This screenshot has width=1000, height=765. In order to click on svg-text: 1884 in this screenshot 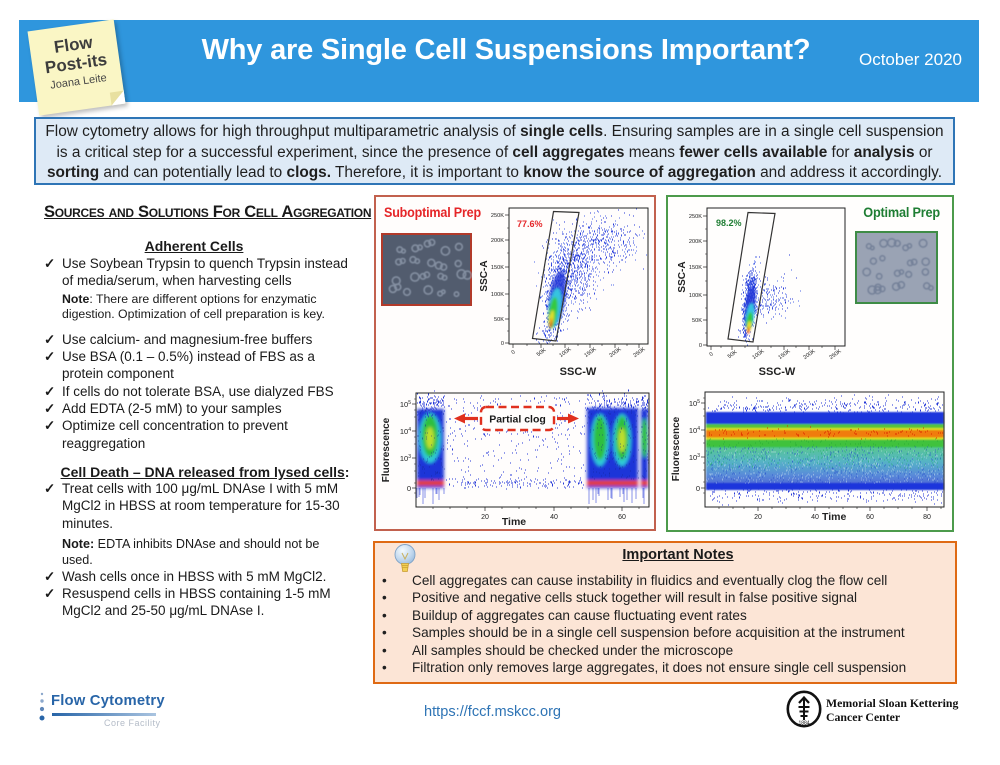, I will do `click(803, 724)`.